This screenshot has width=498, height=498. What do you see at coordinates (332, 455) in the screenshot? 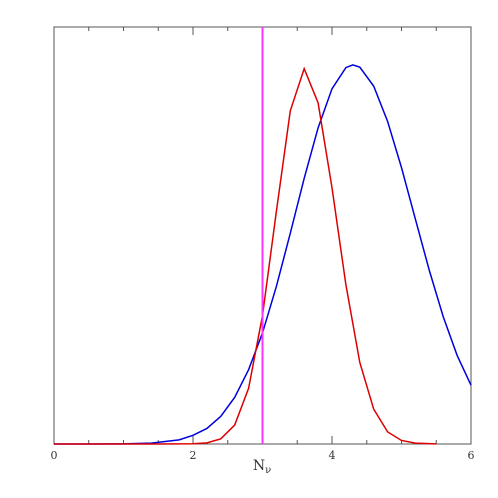
I see `x-tick-label: 4` at bounding box center [332, 455].